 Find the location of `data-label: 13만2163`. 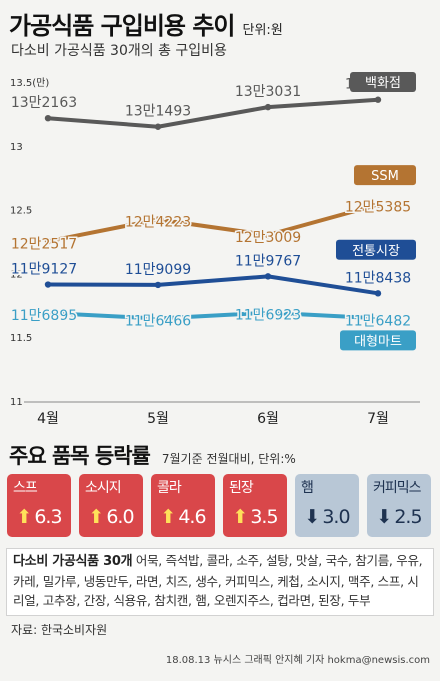

data-label: 13만2163 is located at coordinates (44, 103).